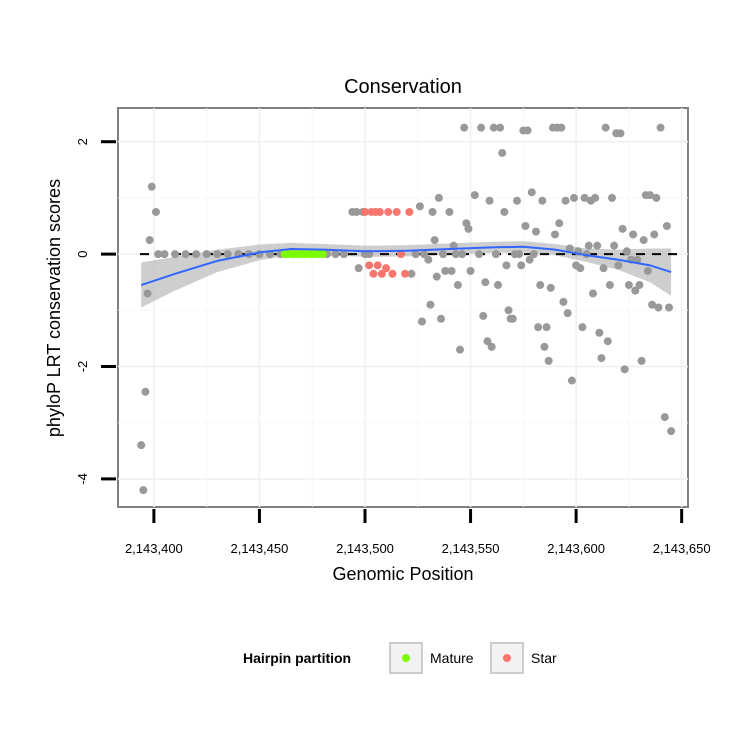  Describe the element at coordinates (400, 658) in the screenshot. I see `legend: Hairpin partition Mature Star` at that location.